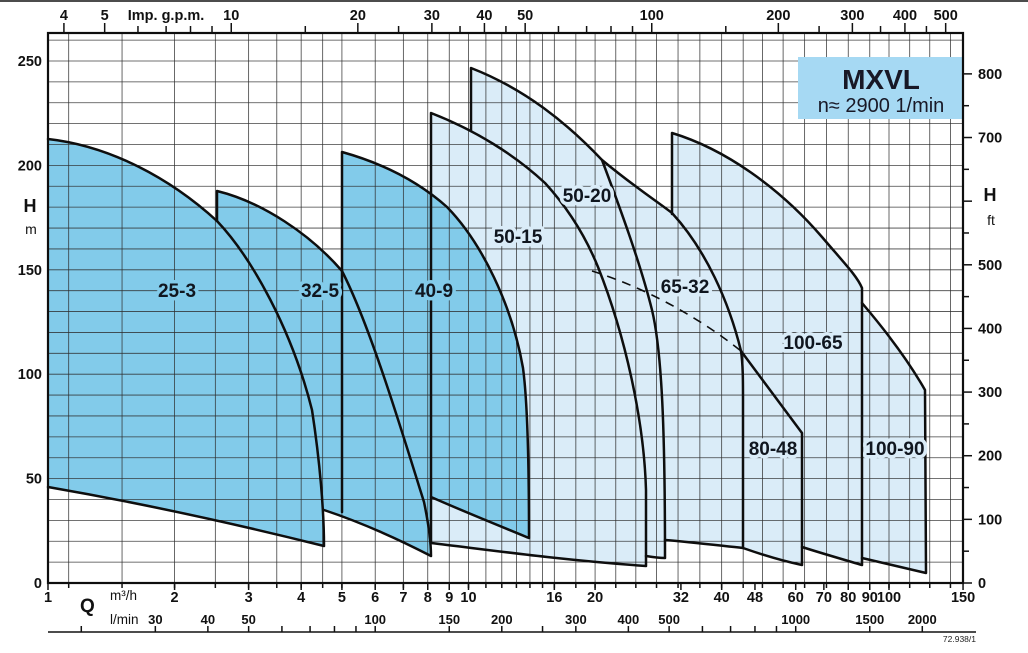  What do you see at coordinates (881, 79) in the screenshot?
I see `legend-model-name: MXVL` at bounding box center [881, 79].